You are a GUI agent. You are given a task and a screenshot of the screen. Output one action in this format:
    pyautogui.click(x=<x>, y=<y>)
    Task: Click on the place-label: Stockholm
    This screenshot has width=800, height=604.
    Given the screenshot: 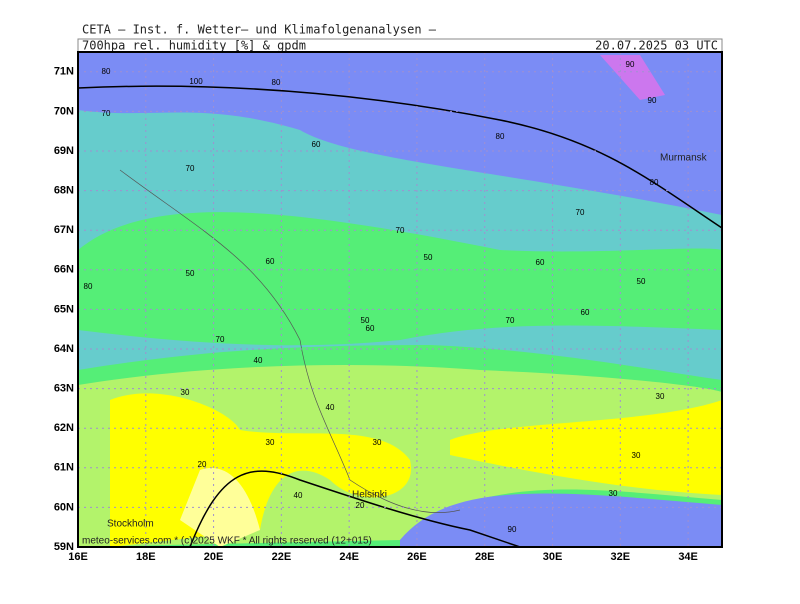 What is the action you would take?
    pyautogui.click(x=130, y=524)
    